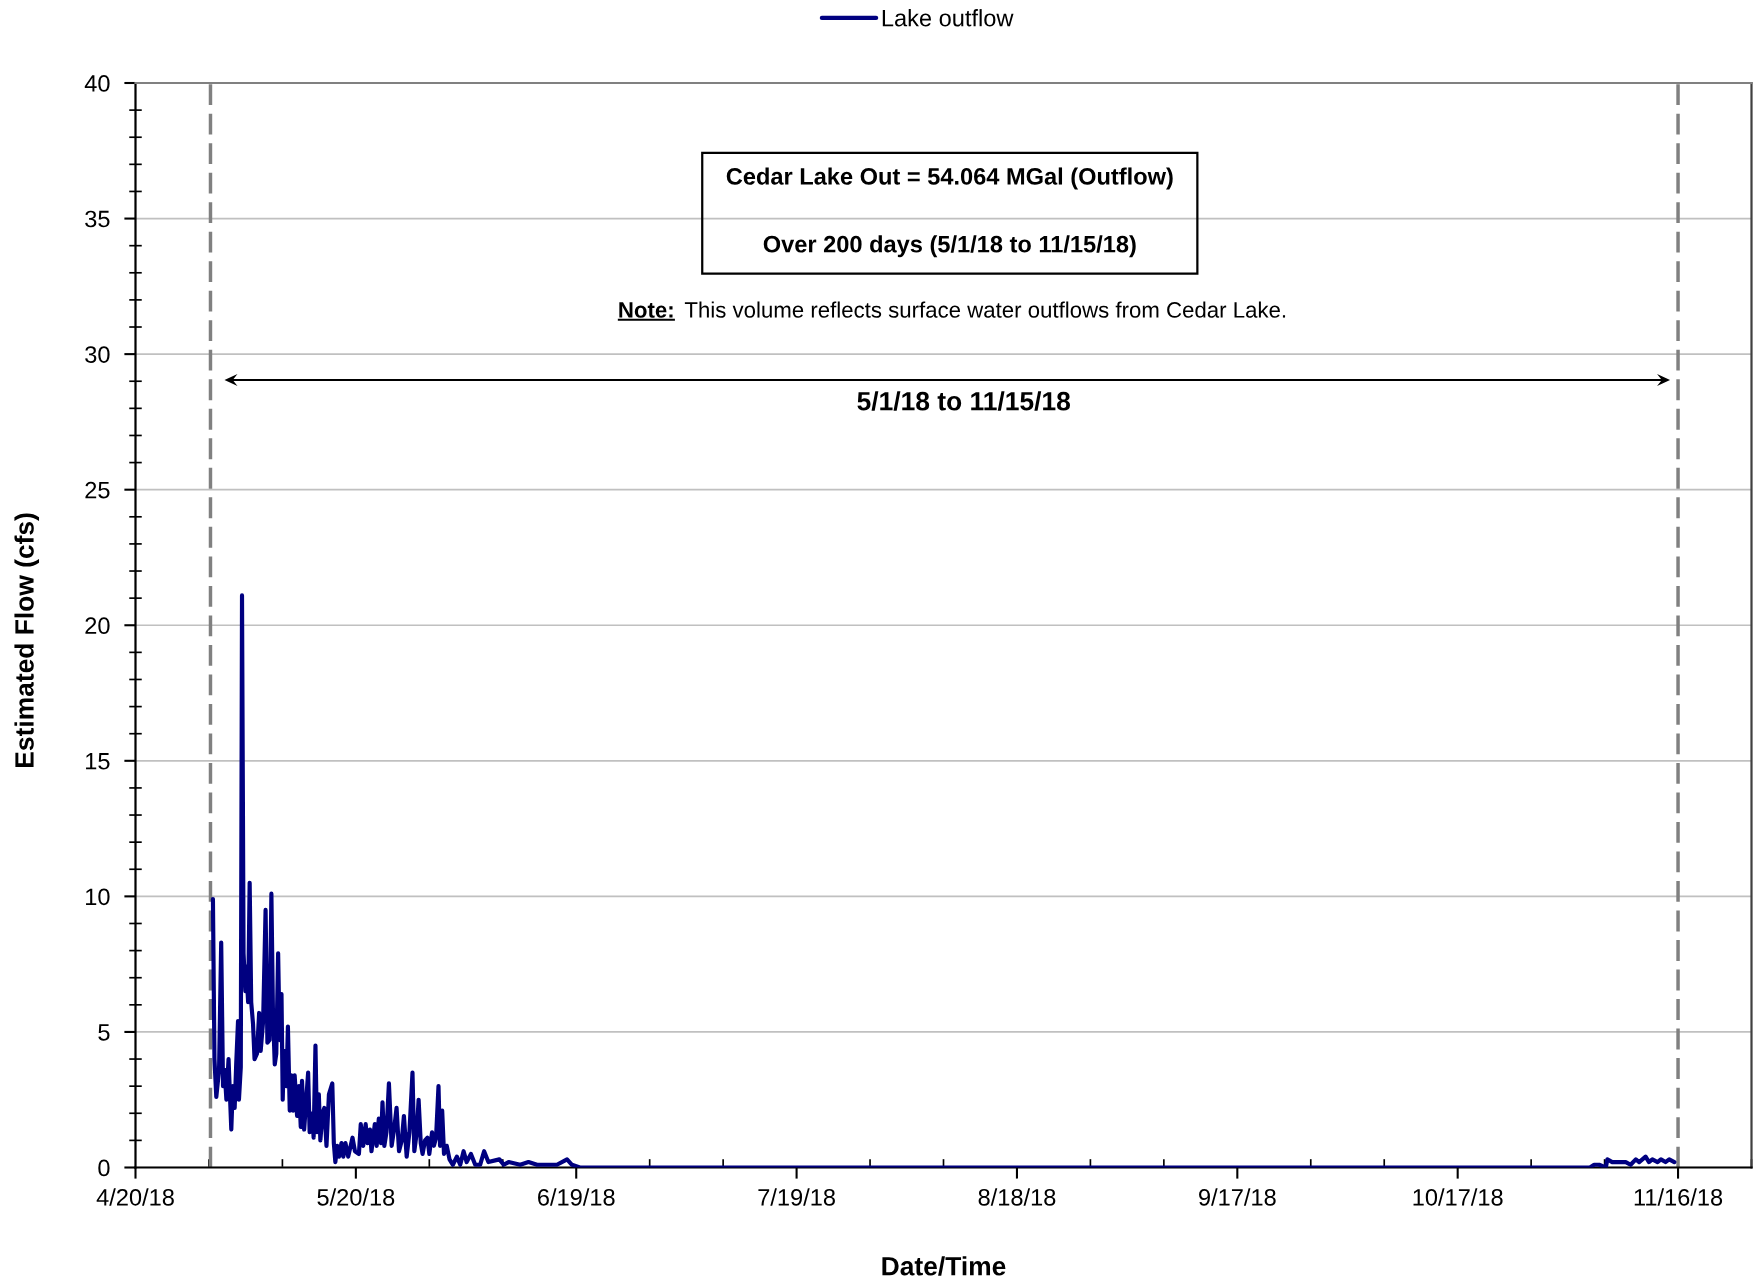 The width and height of the screenshot is (1754, 1283). I want to click on y-tick-label: 10, so click(98, 897).